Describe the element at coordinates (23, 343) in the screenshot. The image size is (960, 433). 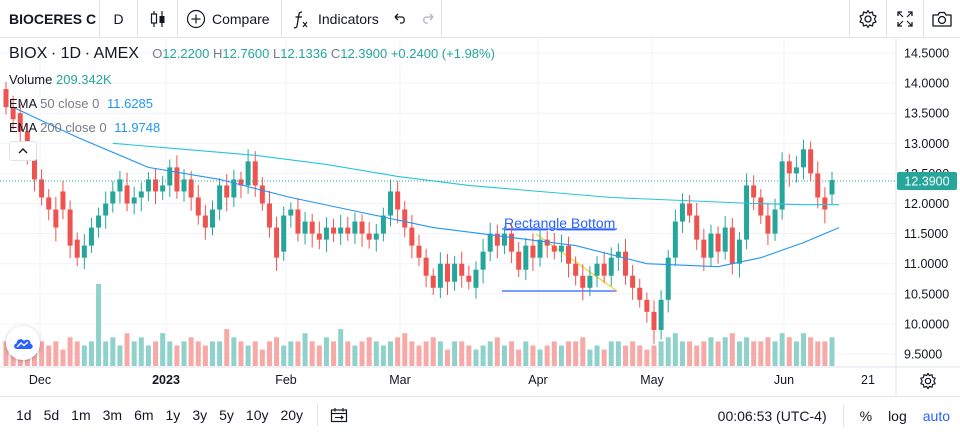
I see `logo-button` at that location.